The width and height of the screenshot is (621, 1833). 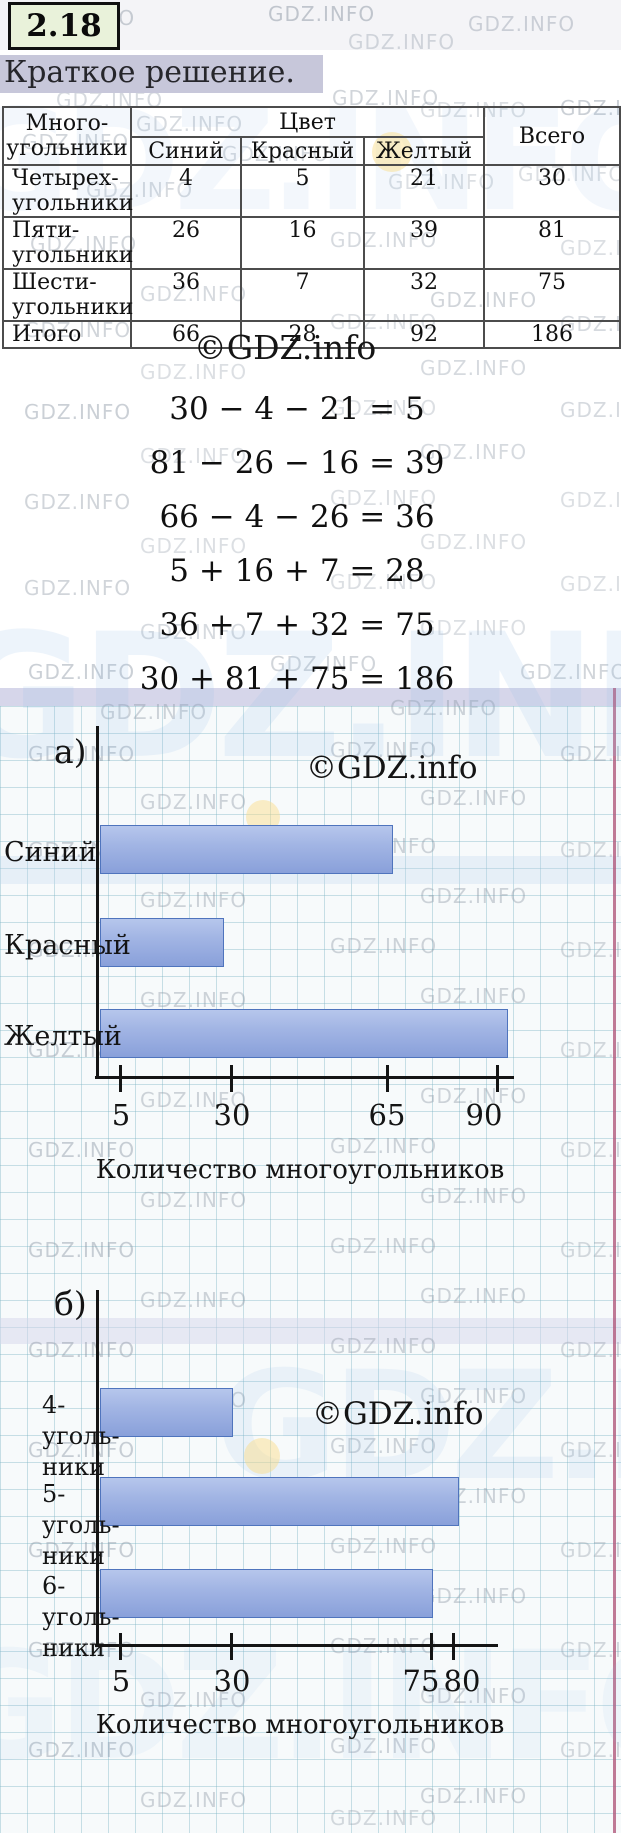 I want to click on table-cell-value: 7, so click(x=302, y=295).